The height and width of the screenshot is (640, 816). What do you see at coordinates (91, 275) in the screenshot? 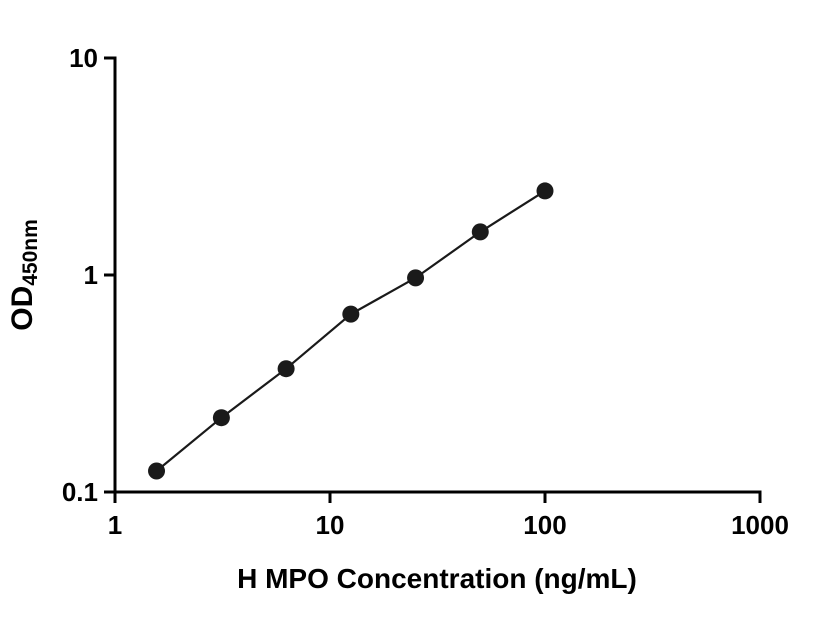
I see `y-tick-label: 1` at bounding box center [91, 275].